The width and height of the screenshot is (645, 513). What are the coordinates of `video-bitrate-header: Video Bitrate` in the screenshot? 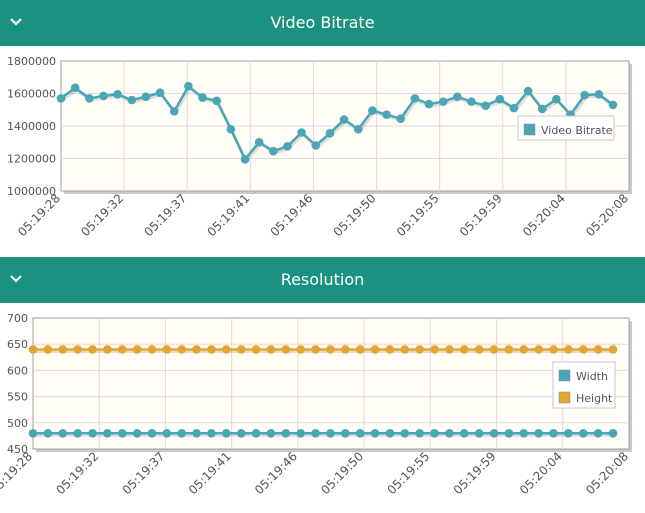 It's located at (322, 23).